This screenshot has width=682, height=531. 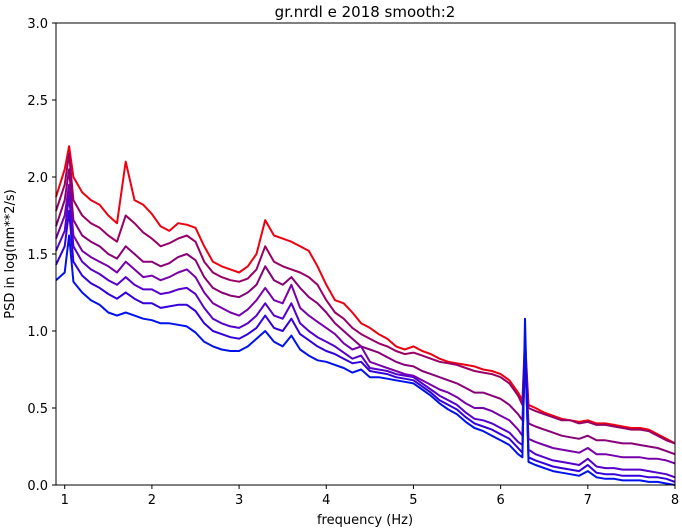 What do you see at coordinates (37, 178) in the screenshot?
I see `y-tick-label: 2.0` at bounding box center [37, 178].